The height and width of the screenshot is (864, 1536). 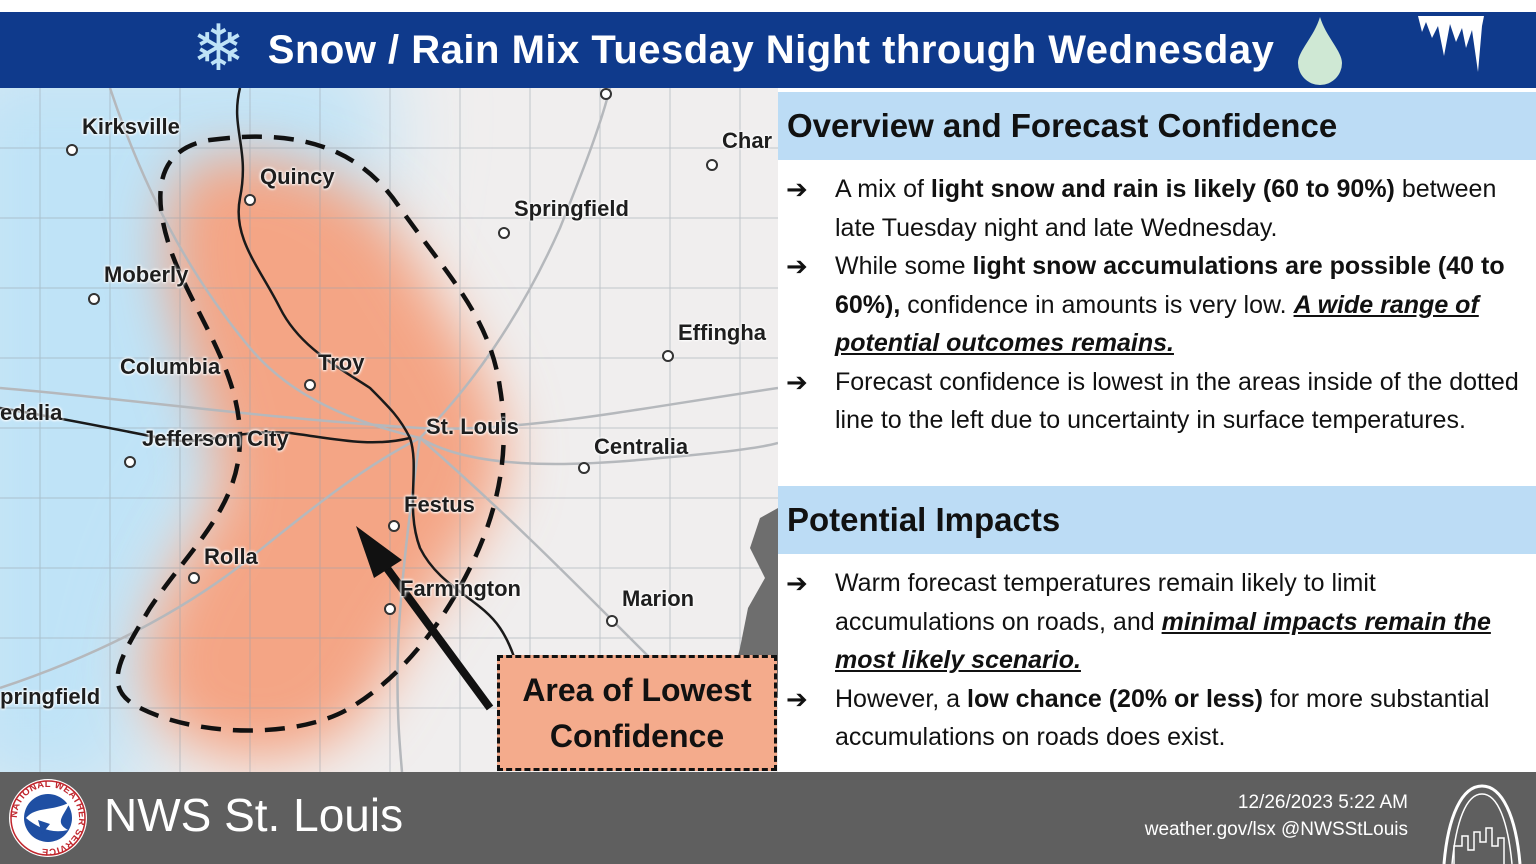 I want to click on raindrop-icon, so click(x=1320, y=51).